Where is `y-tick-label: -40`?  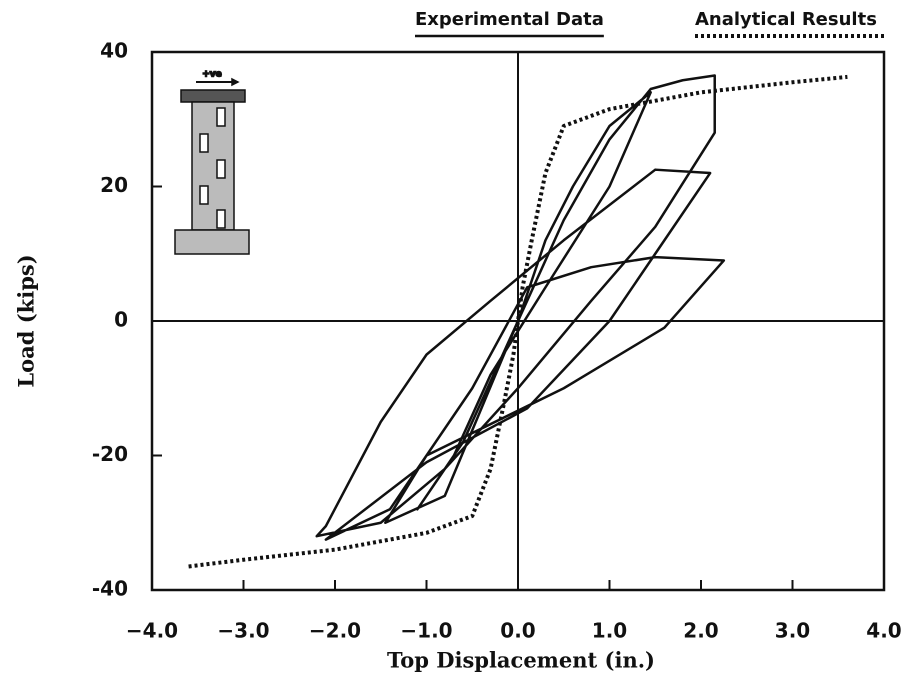
y-tick-label: -40 is located at coordinates (110, 589).